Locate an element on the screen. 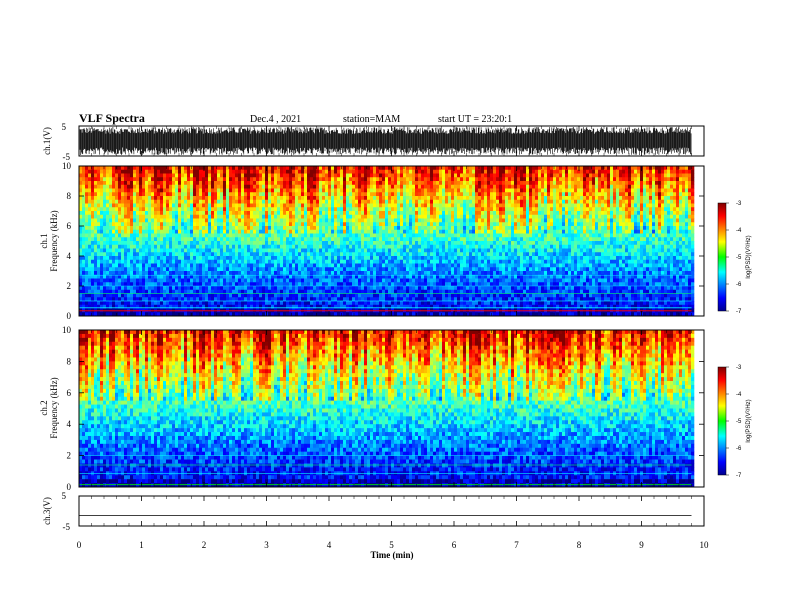 The width and height of the screenshot is (792, 612). time-axis-label: Time (min) is located at coordinates (391, 555).